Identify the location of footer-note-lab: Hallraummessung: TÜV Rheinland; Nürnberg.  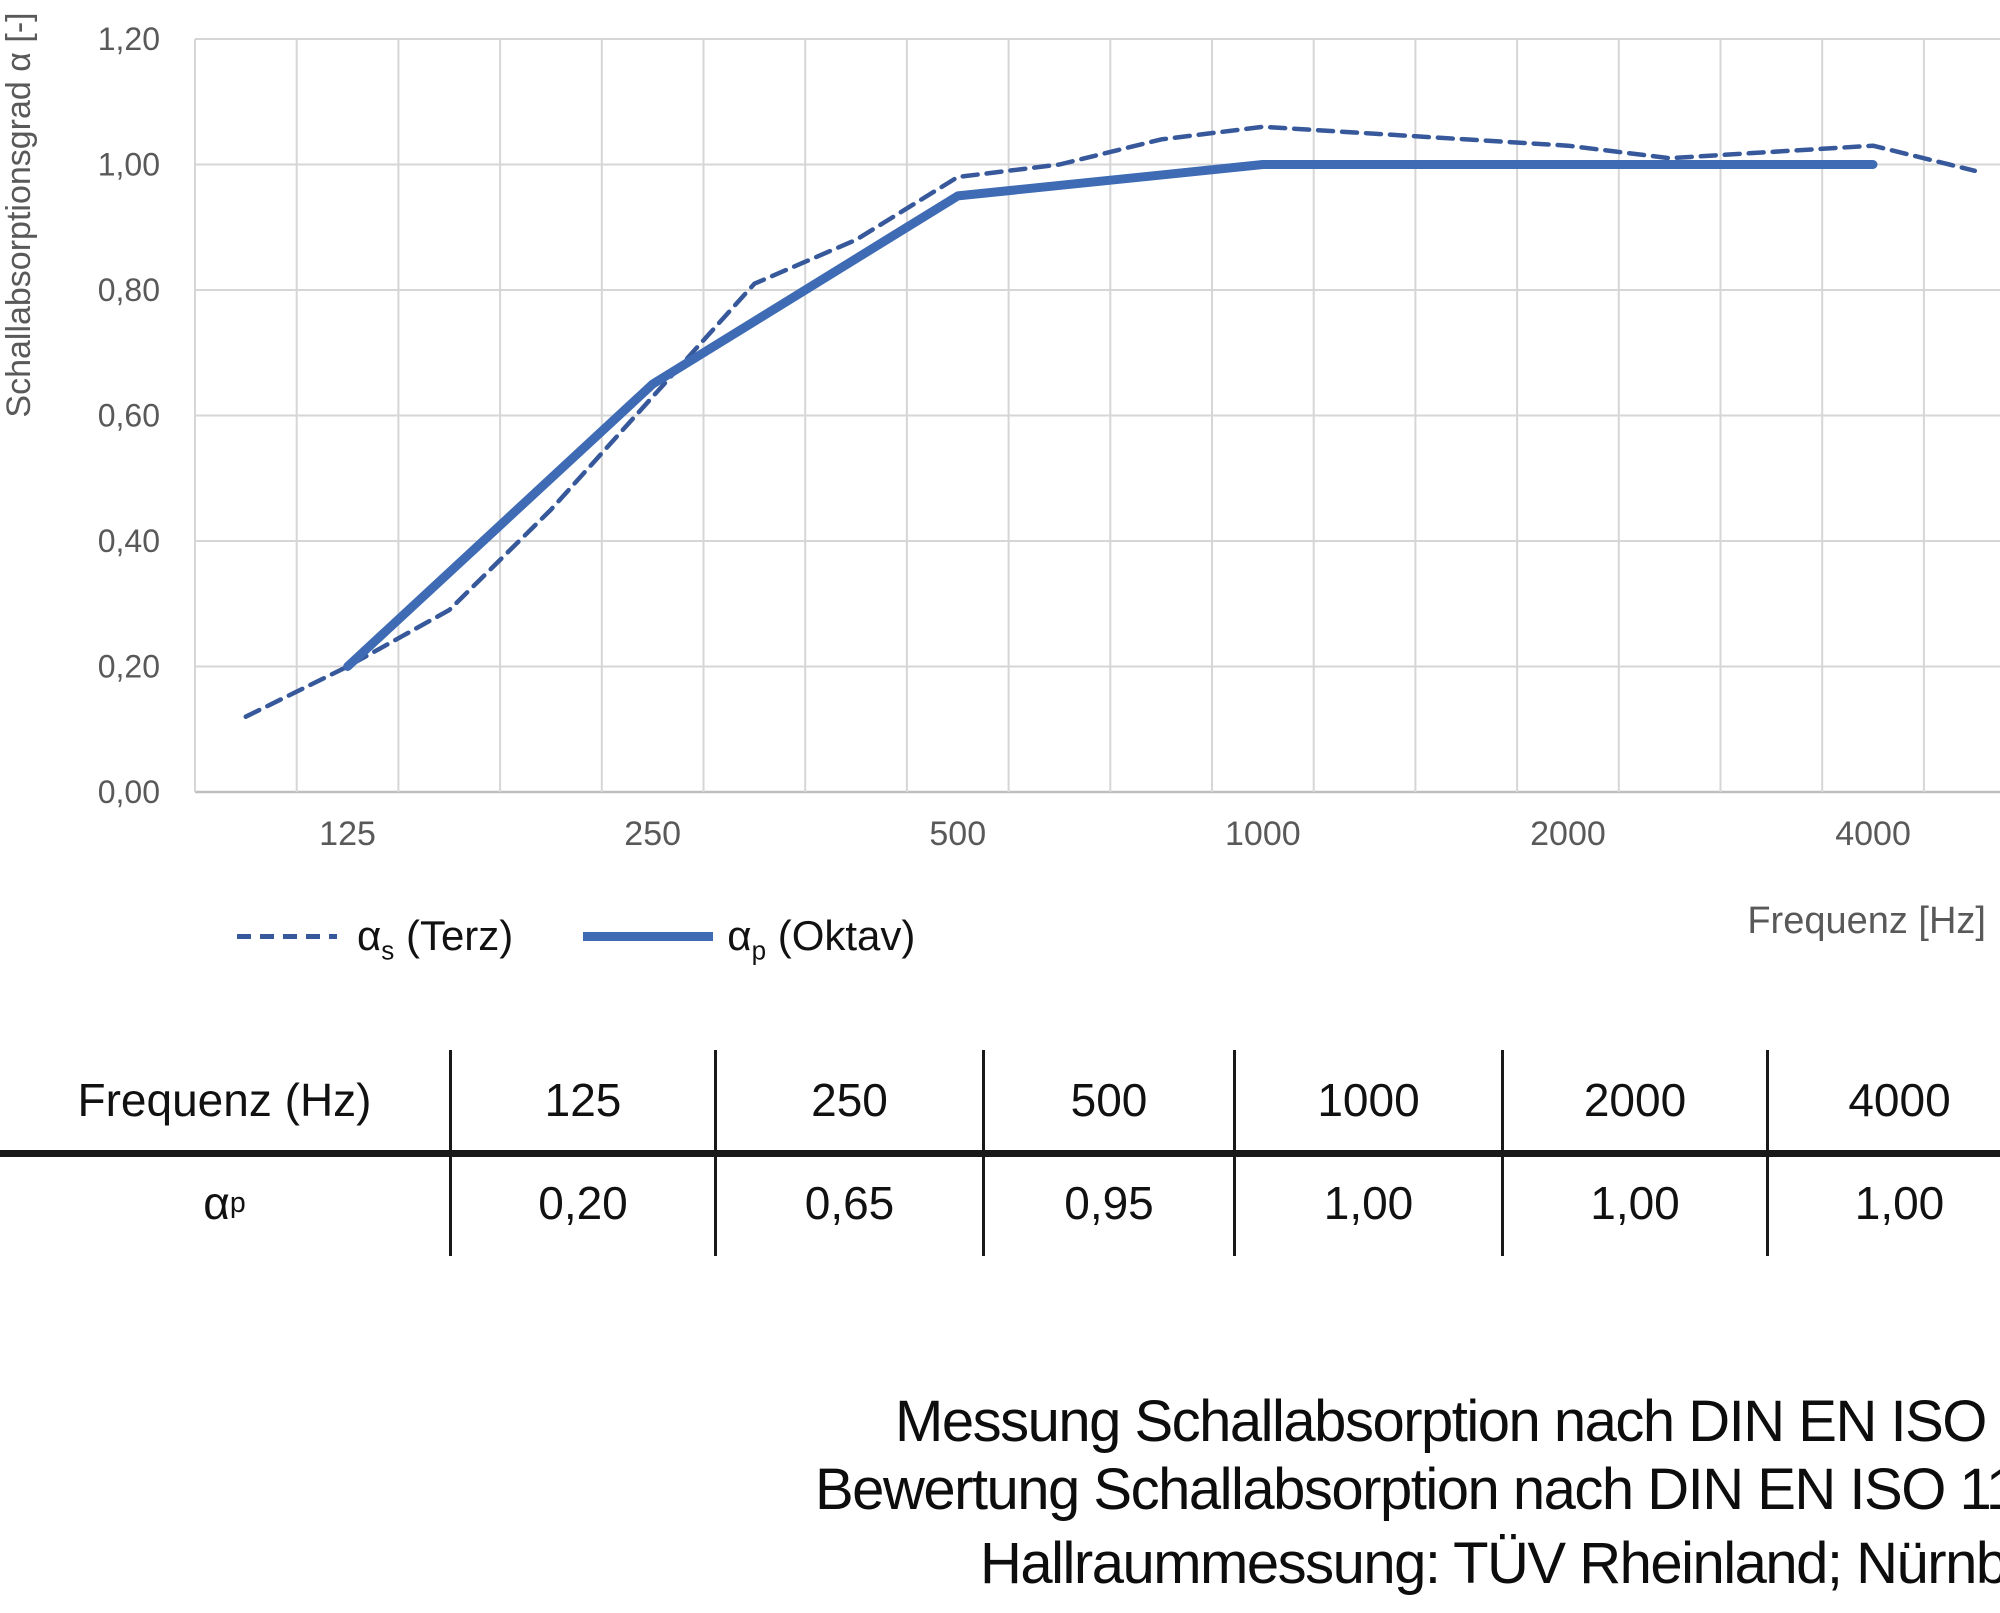
(1490, 1563).